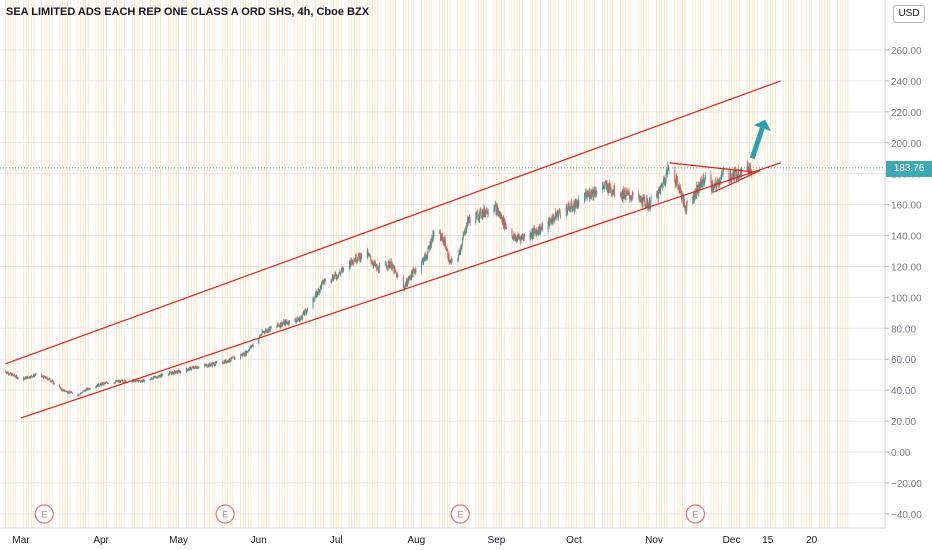  I want to click on time-tick-label: Dec, so click(732, 540).